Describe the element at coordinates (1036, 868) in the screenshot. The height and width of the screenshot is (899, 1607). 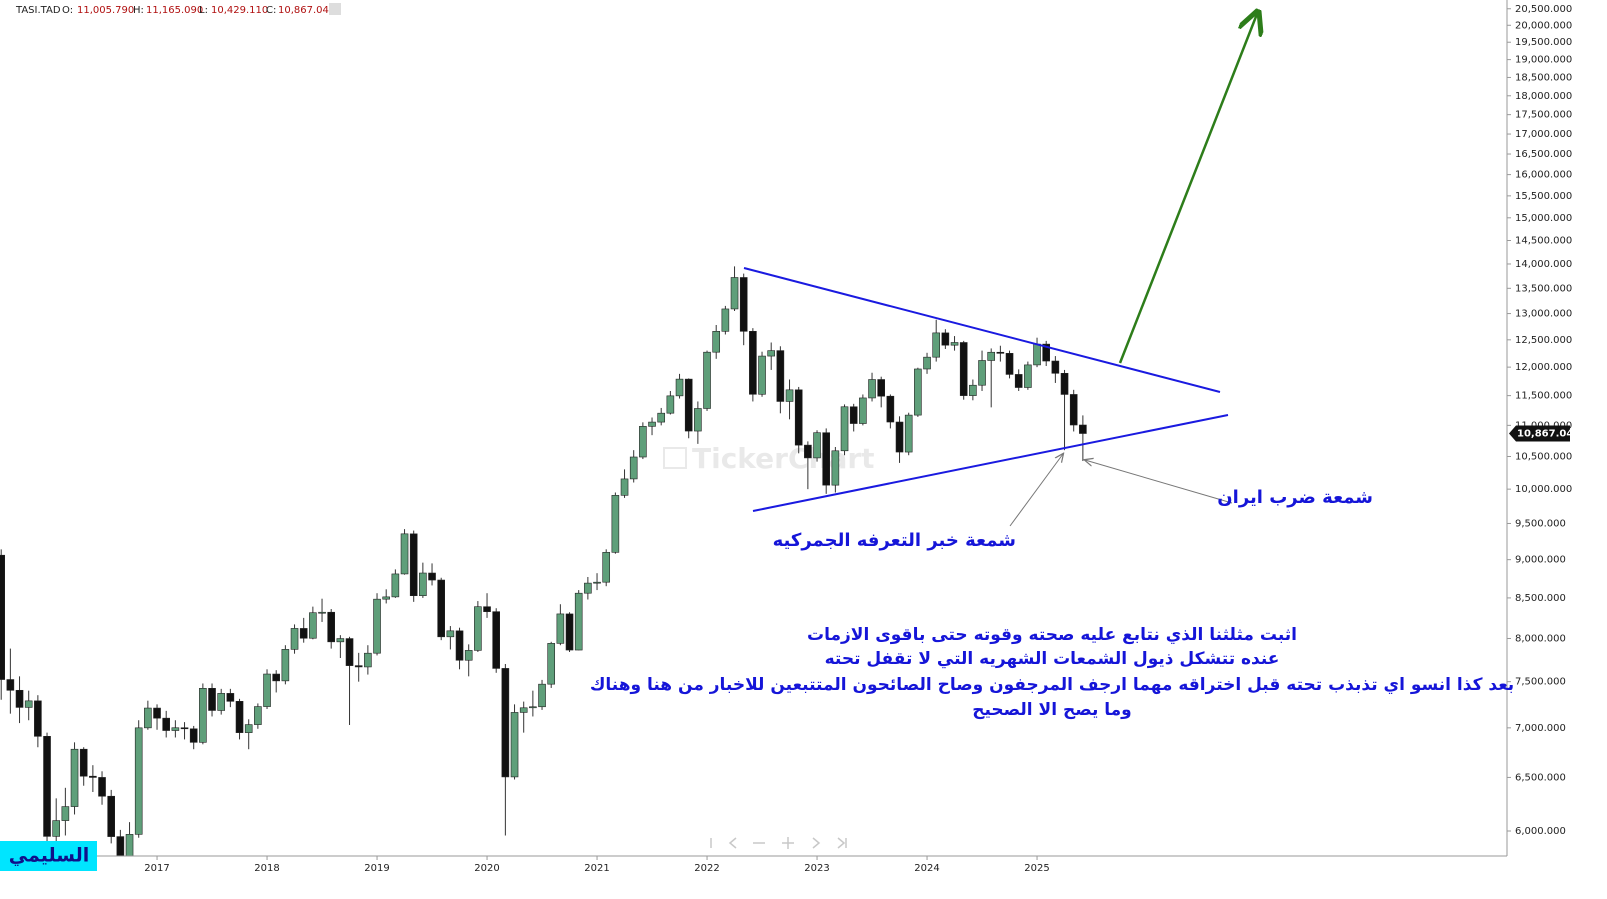
I see `x-tick-label: 2025` at that location.